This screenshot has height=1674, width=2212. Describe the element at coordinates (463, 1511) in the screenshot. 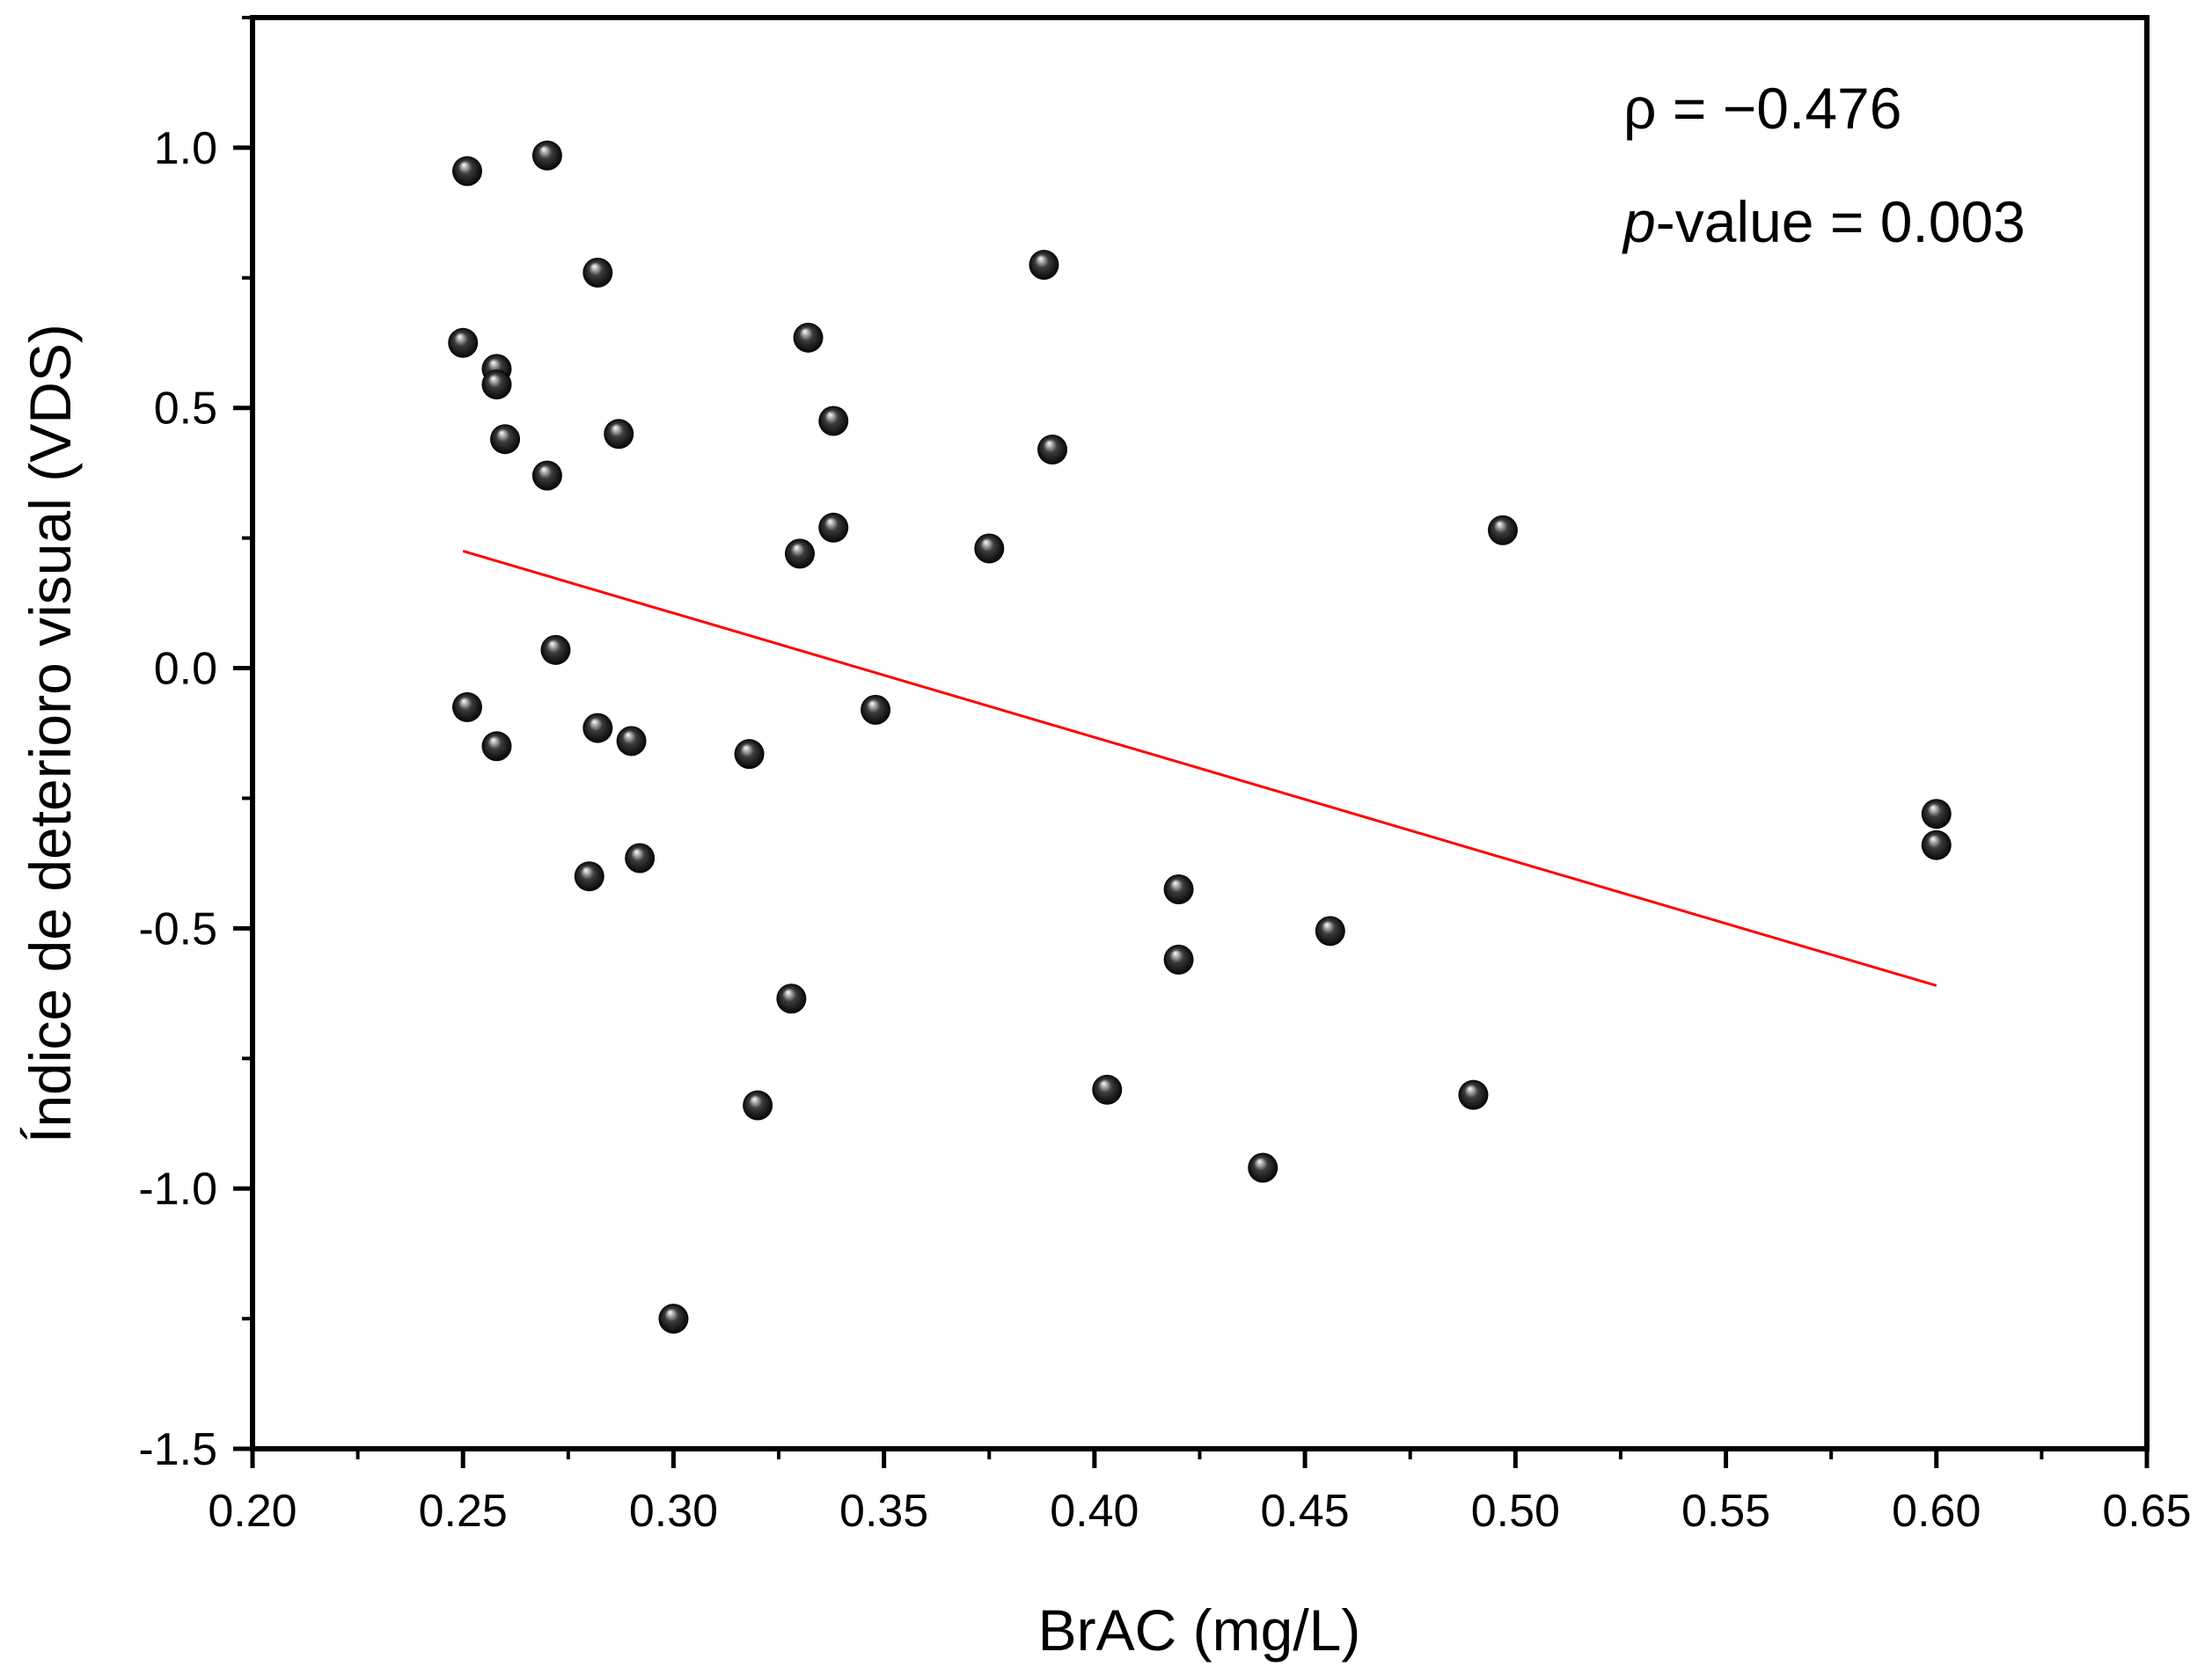

I see `x-tick-label: 0.25` at that location.